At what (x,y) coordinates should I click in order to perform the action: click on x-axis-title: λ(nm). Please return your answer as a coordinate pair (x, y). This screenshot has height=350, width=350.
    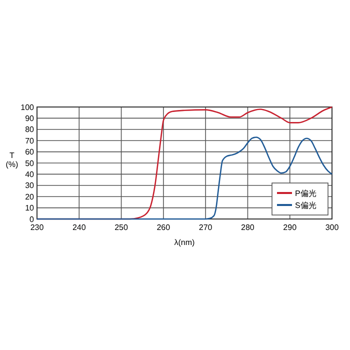
    Looking at the image, I should click on (185, 242).